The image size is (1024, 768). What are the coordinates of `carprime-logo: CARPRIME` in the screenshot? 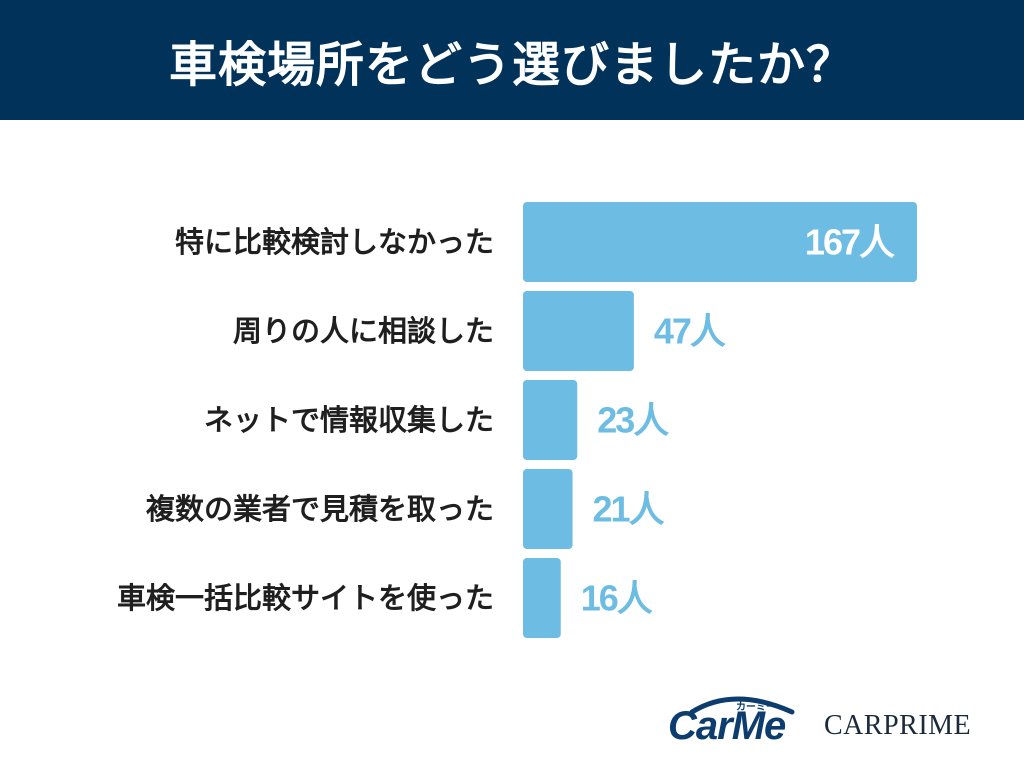 It's located at (898, 725).